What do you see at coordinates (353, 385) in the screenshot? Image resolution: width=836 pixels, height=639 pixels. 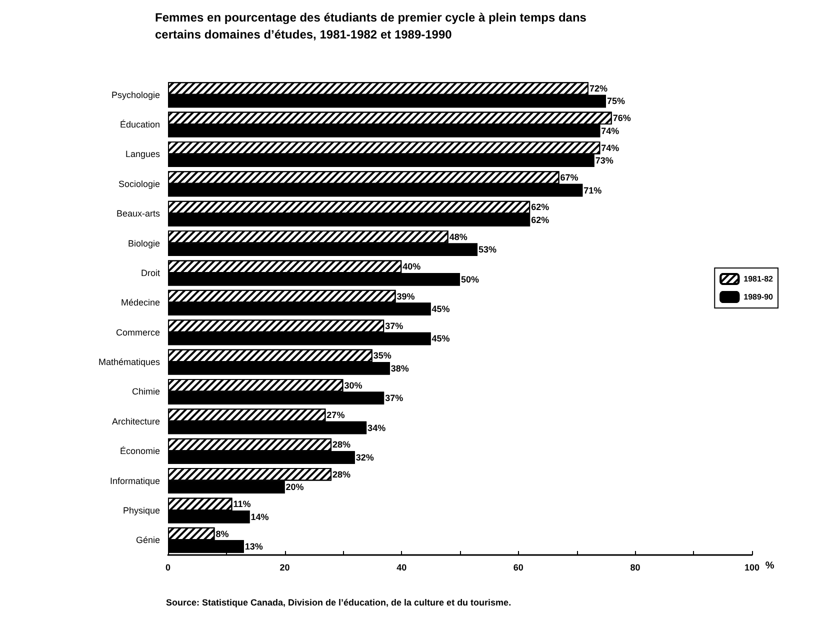 I see `data-label: 30%` at bounding box center [353, 385].